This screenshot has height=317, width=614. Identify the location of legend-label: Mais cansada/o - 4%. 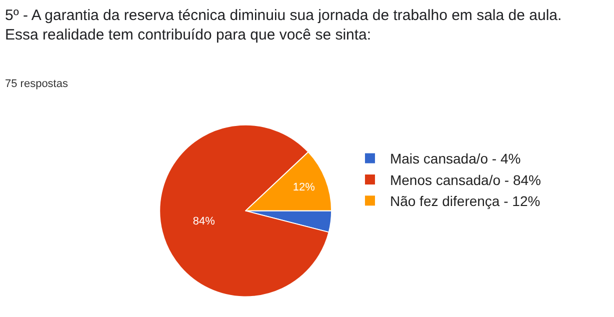
(455, 158).